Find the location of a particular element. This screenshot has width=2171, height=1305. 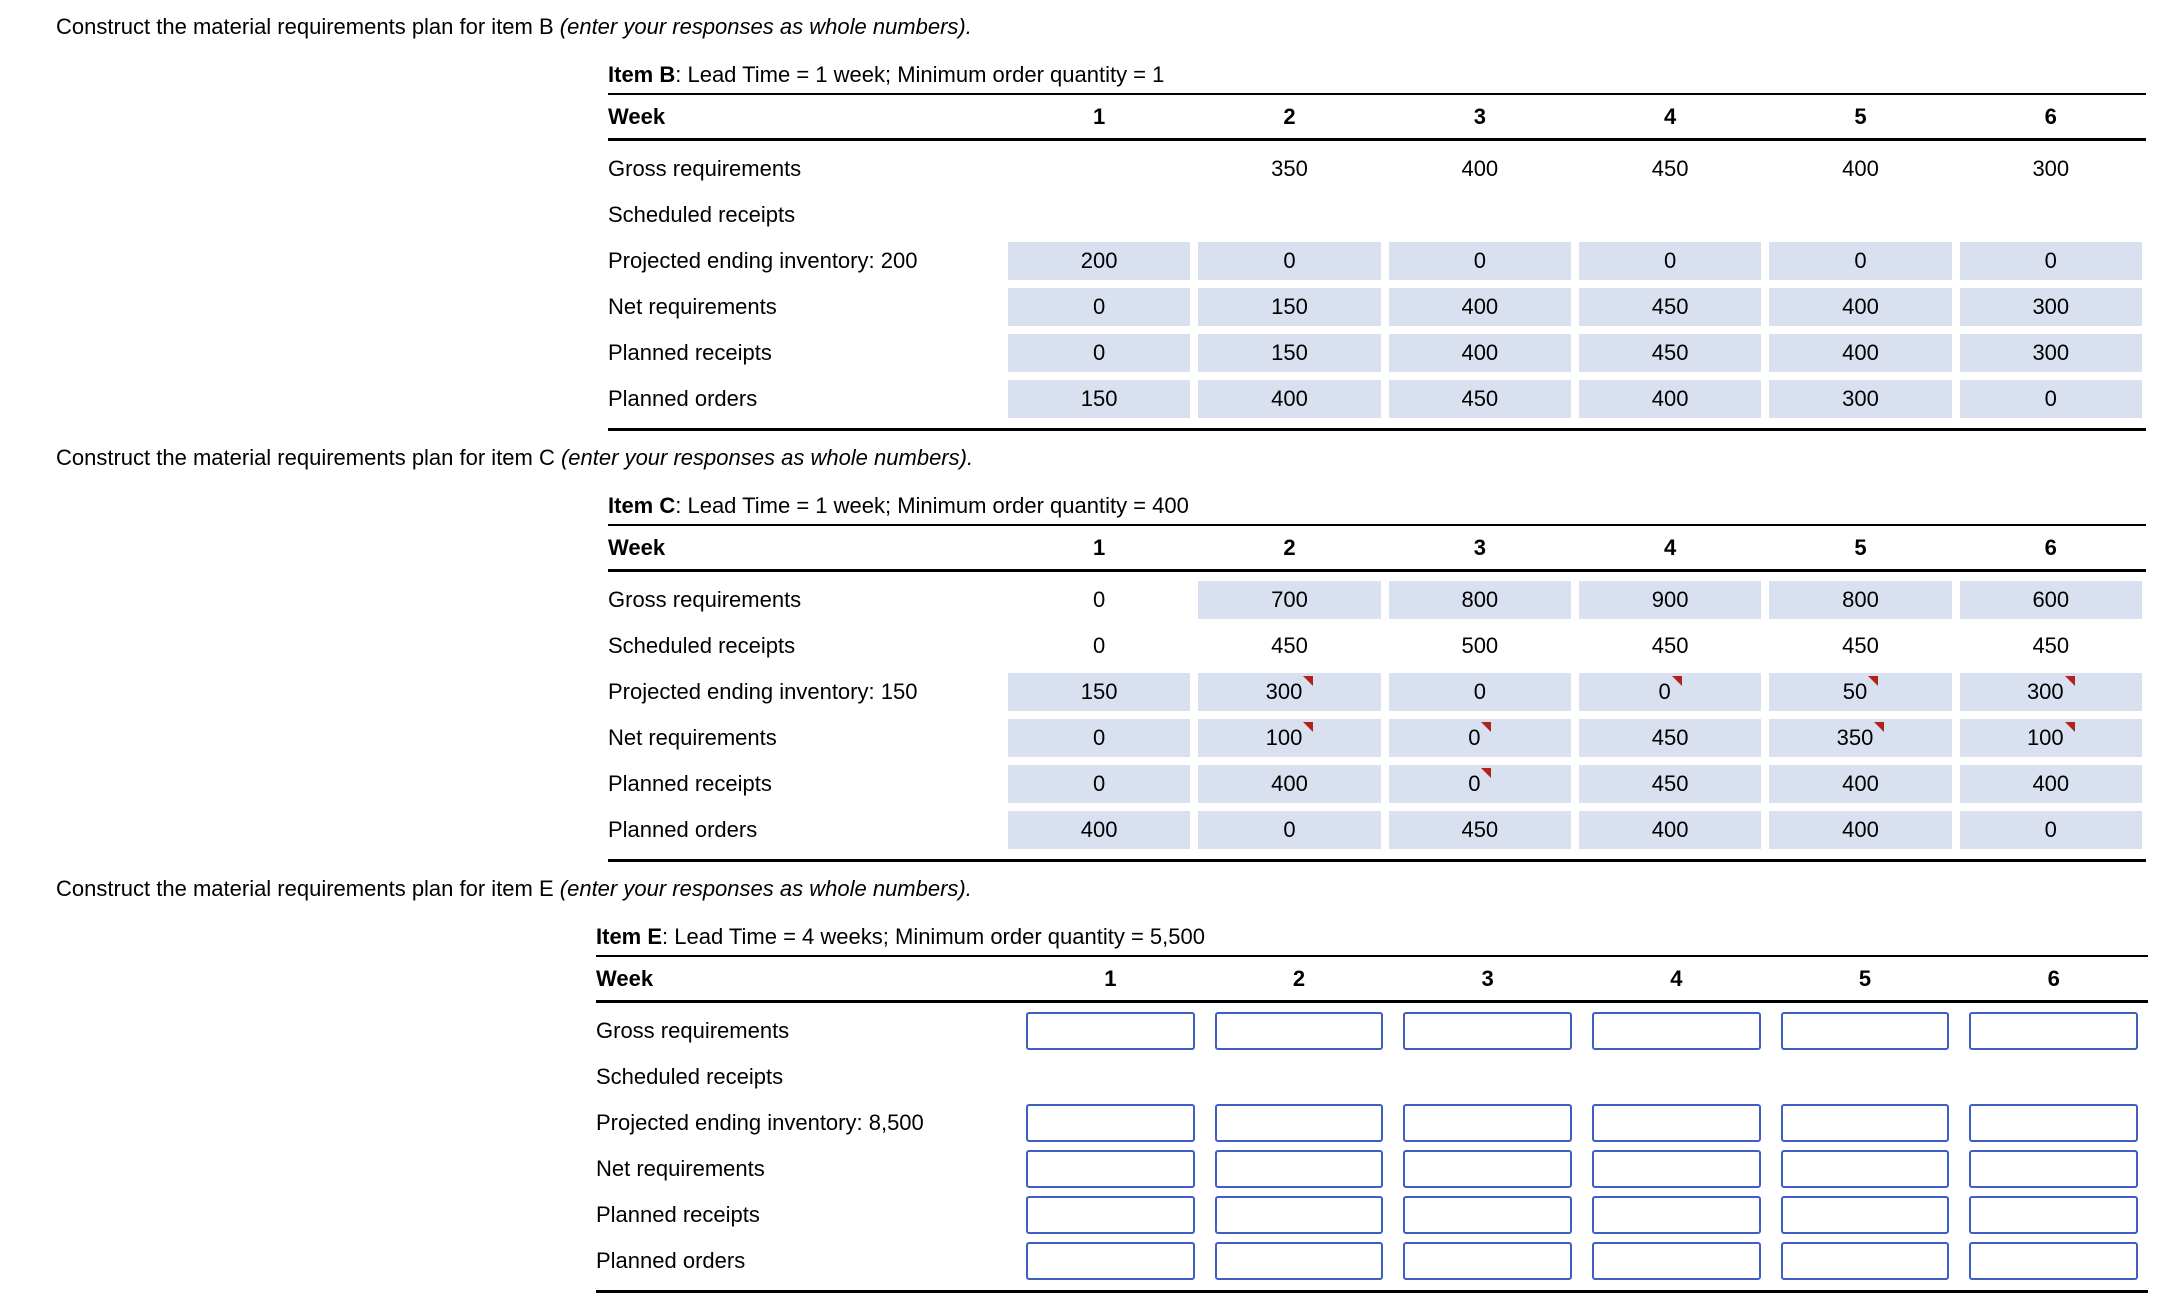

week-header-row: Week 1 2 3 4 5 6 is located at coordinates (1377, 549).